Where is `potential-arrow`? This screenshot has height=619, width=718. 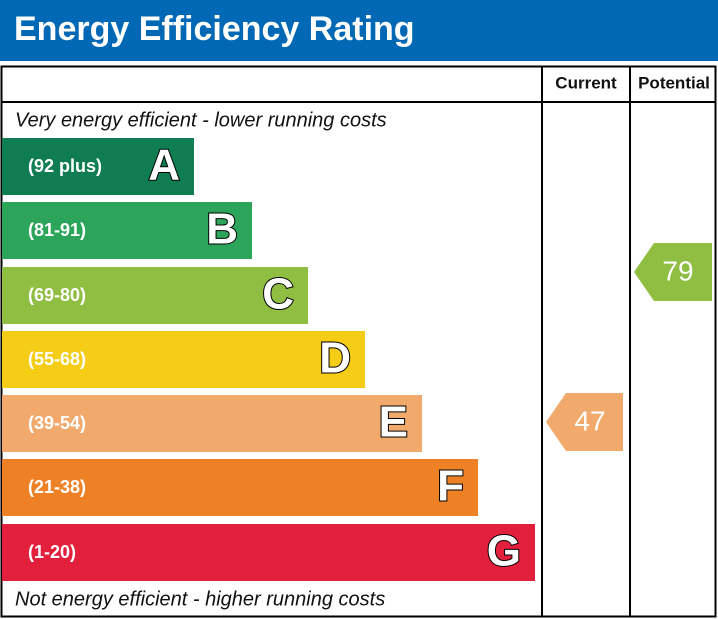
potential-arrow is located at coordinates (673, 272).